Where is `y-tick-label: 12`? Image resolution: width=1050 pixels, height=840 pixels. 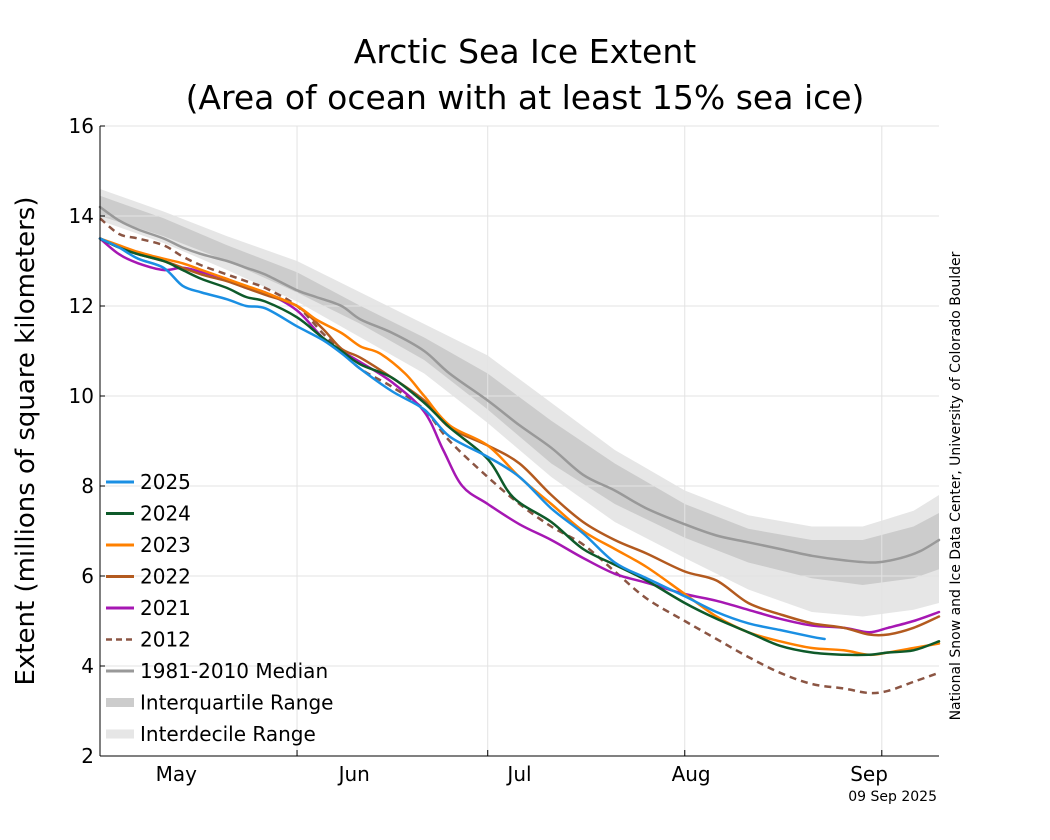
y-tick-label: 12 is located at coordinates (81, 306).